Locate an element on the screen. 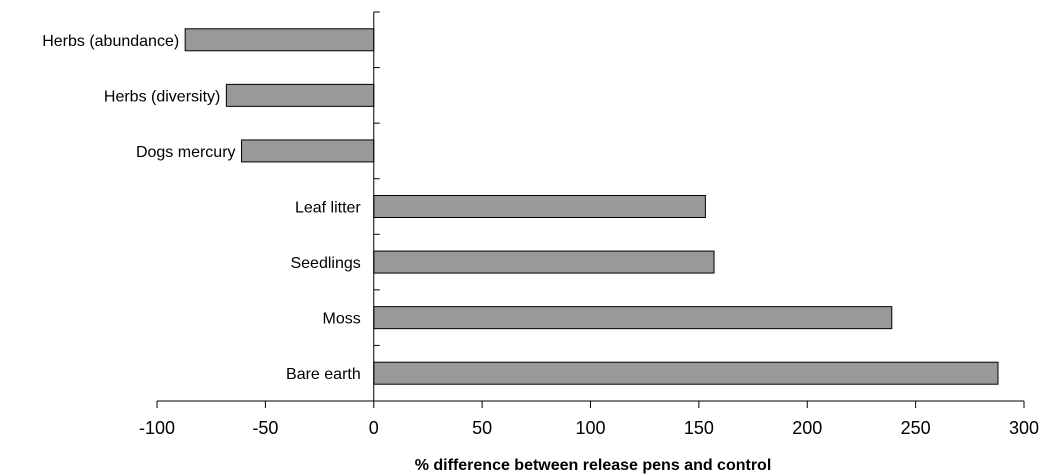  bar-bare-earth is located at coordinates (686, 373).